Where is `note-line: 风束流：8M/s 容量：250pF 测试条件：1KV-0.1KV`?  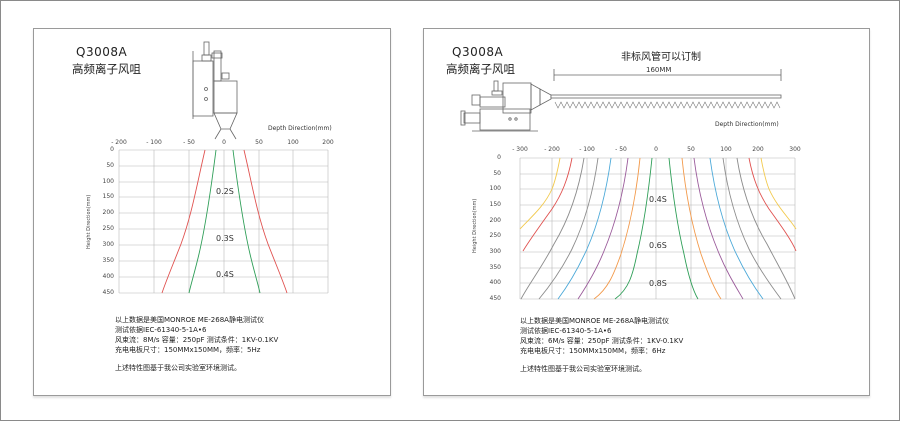
note-line: 风束流：8M/s 容量：250pF 测试条件：1KV-0.1KV is located at coordinates (197, 340).